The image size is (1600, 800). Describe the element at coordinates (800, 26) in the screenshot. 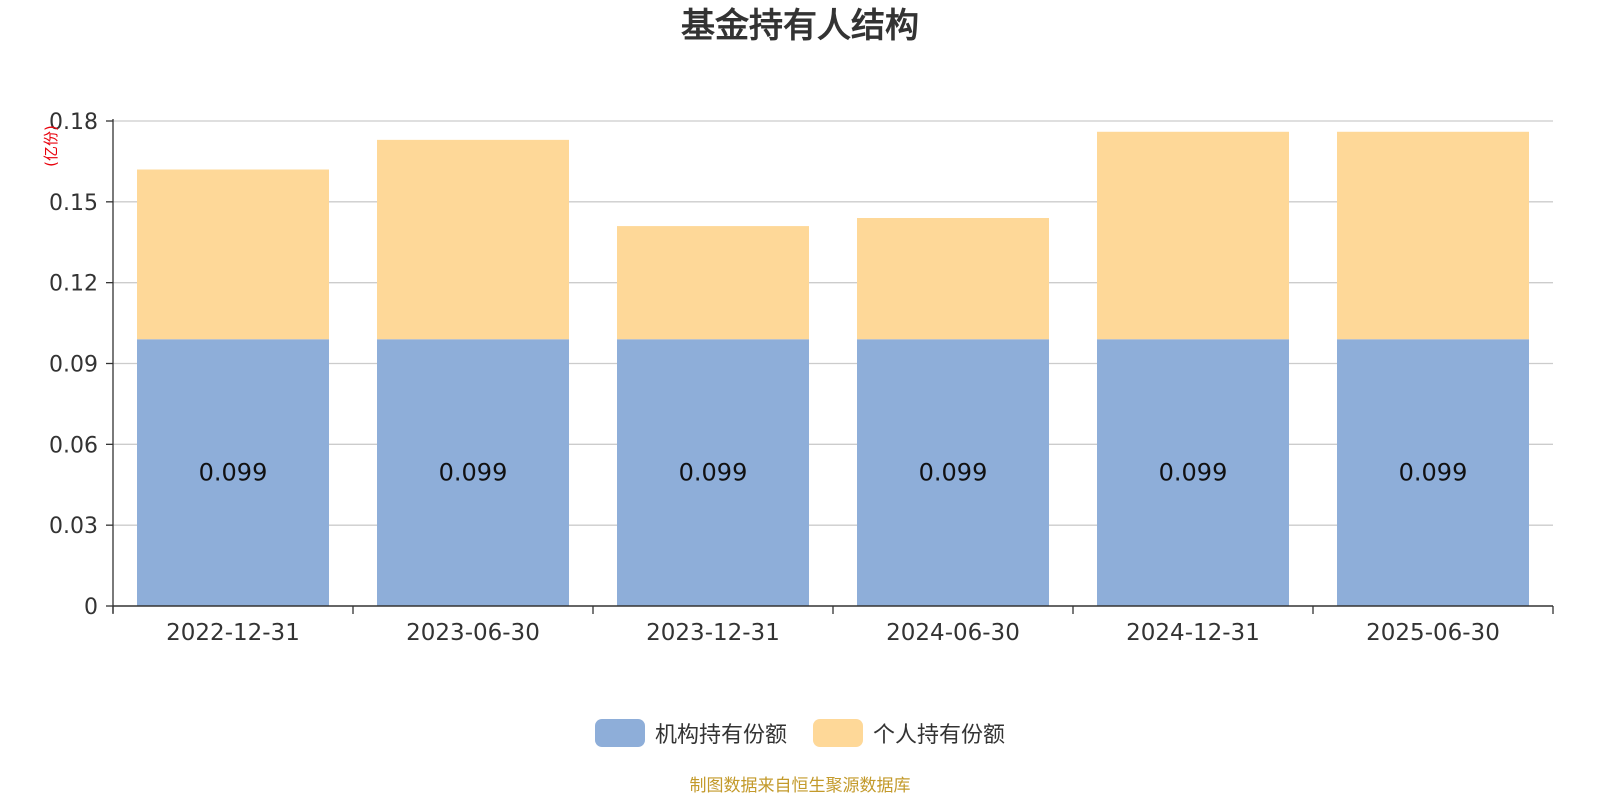

I see `chart-title: 基金持有人结构` at that location.